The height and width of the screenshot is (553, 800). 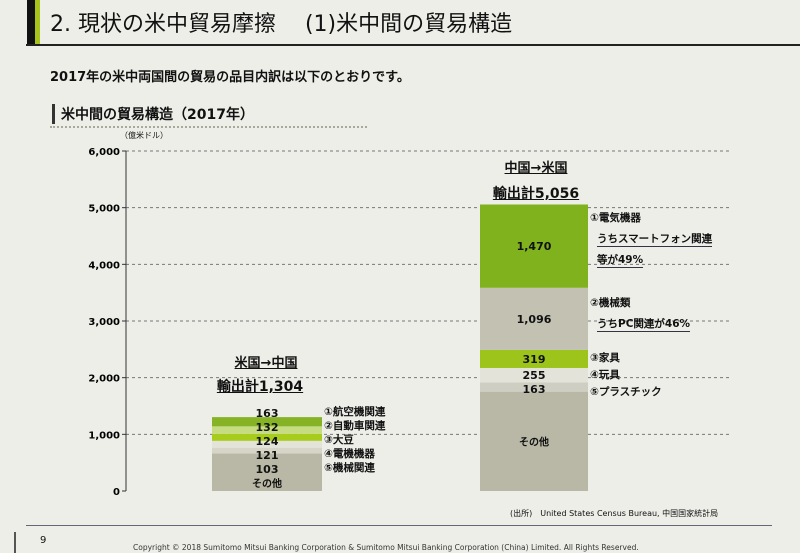 I want to click on annotation-note: うちPC関連が46%, so click(x=644, y=325).